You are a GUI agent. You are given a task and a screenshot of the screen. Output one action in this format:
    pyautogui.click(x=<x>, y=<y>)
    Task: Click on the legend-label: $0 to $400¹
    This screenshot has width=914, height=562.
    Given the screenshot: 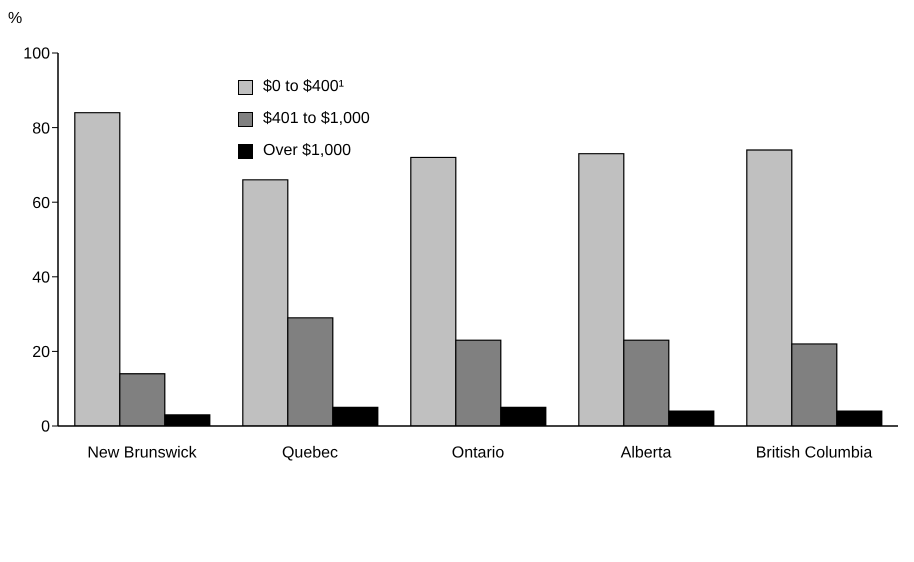 What is the action you would take?
    pyautogui.click(x=303, y=87)
    